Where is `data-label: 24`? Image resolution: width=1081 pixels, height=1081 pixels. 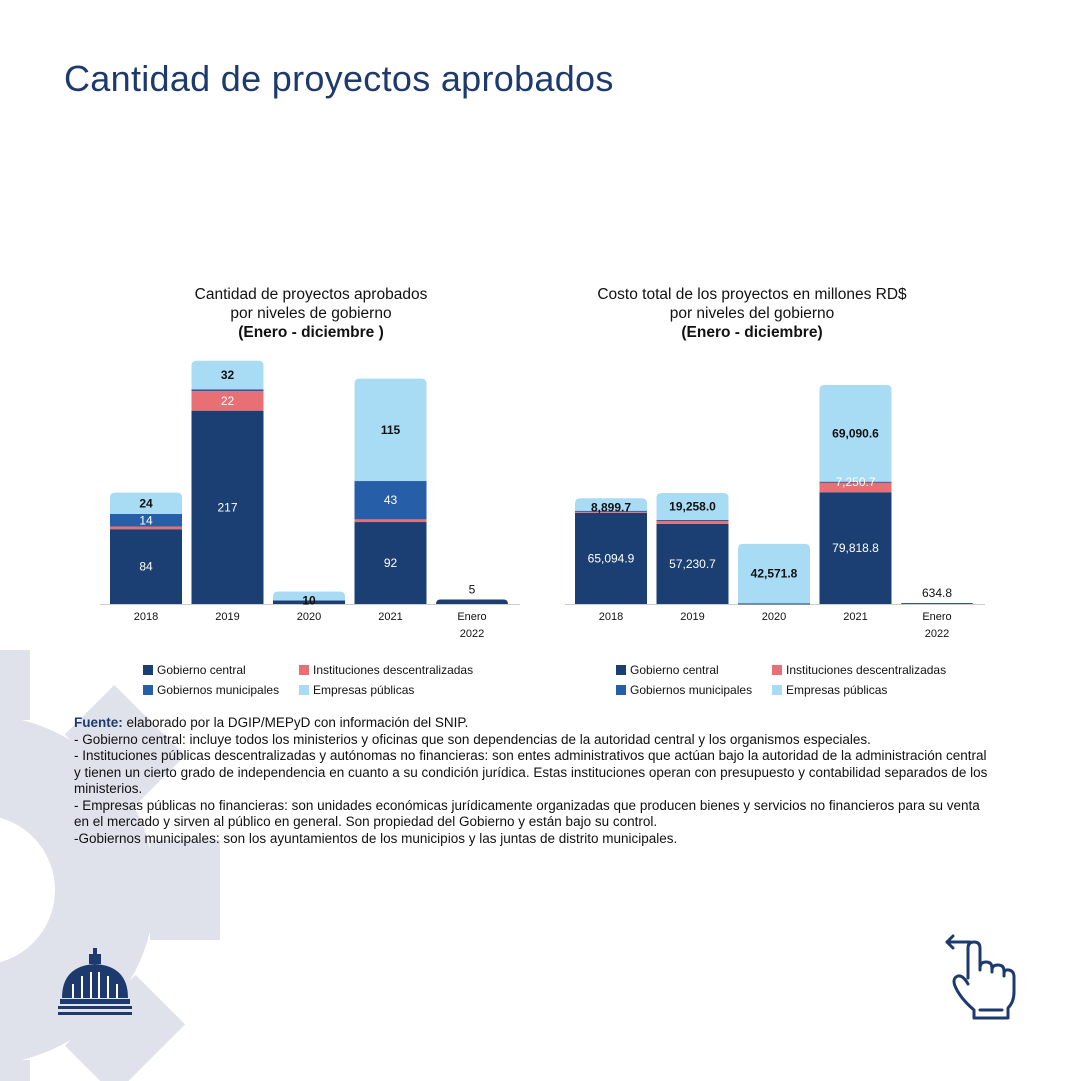
data-label: 24 is located at coordinates (146, 503).